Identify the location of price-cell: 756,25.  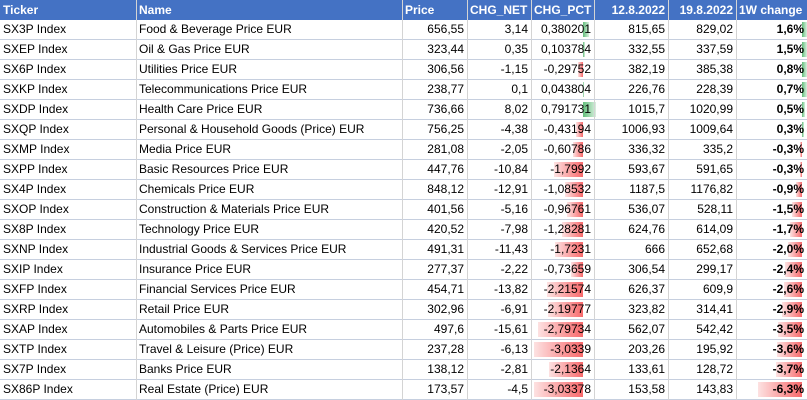
(445, 129).